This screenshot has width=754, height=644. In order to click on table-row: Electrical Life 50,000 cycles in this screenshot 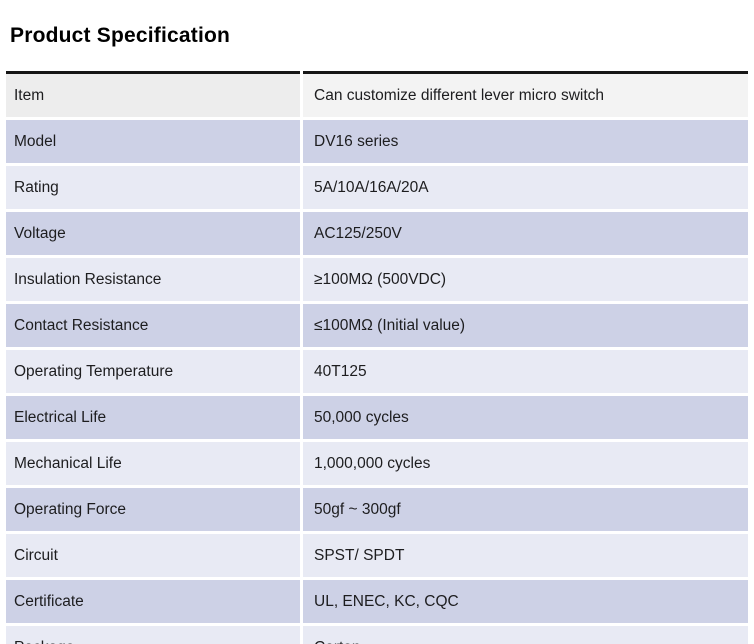, I will do `click(377, 418)`.